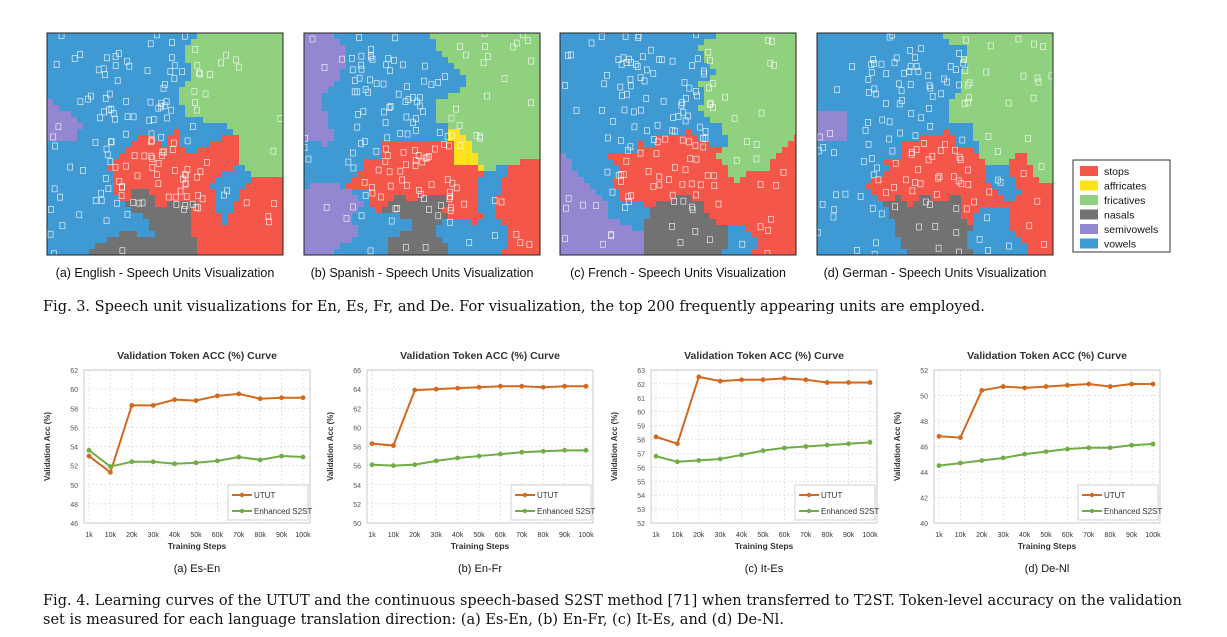 The image size is (1227, 637). I want to click on x-axis-label: Training Steps, so click(197, 546).